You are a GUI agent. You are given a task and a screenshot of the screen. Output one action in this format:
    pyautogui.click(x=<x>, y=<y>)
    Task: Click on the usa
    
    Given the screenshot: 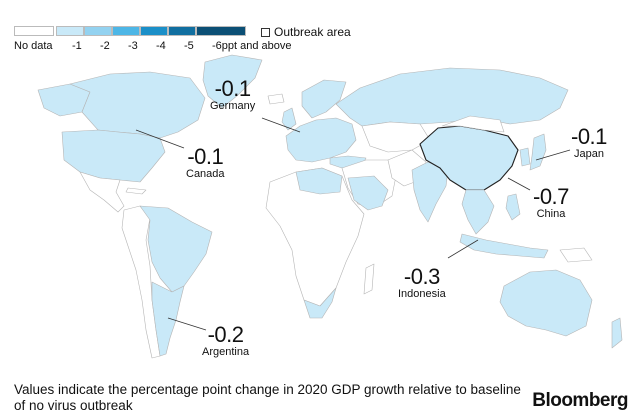 What is the action you would take?
    pyautogui.click(x=113, y=156)
    